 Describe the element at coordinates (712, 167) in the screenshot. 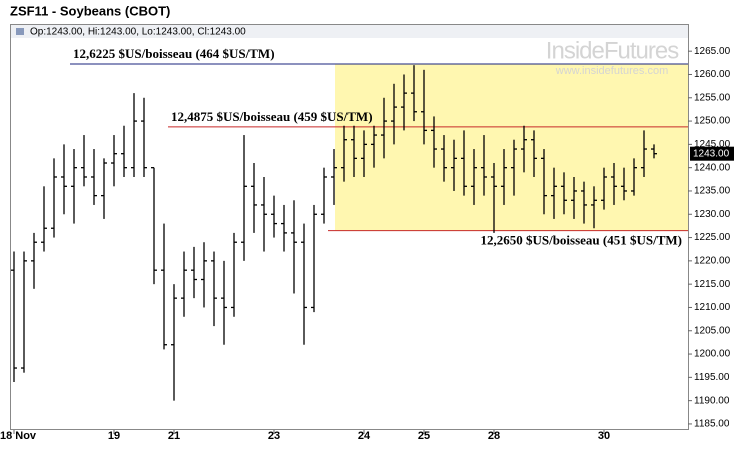

I see `y-tick-label: 1240.00` at that location.